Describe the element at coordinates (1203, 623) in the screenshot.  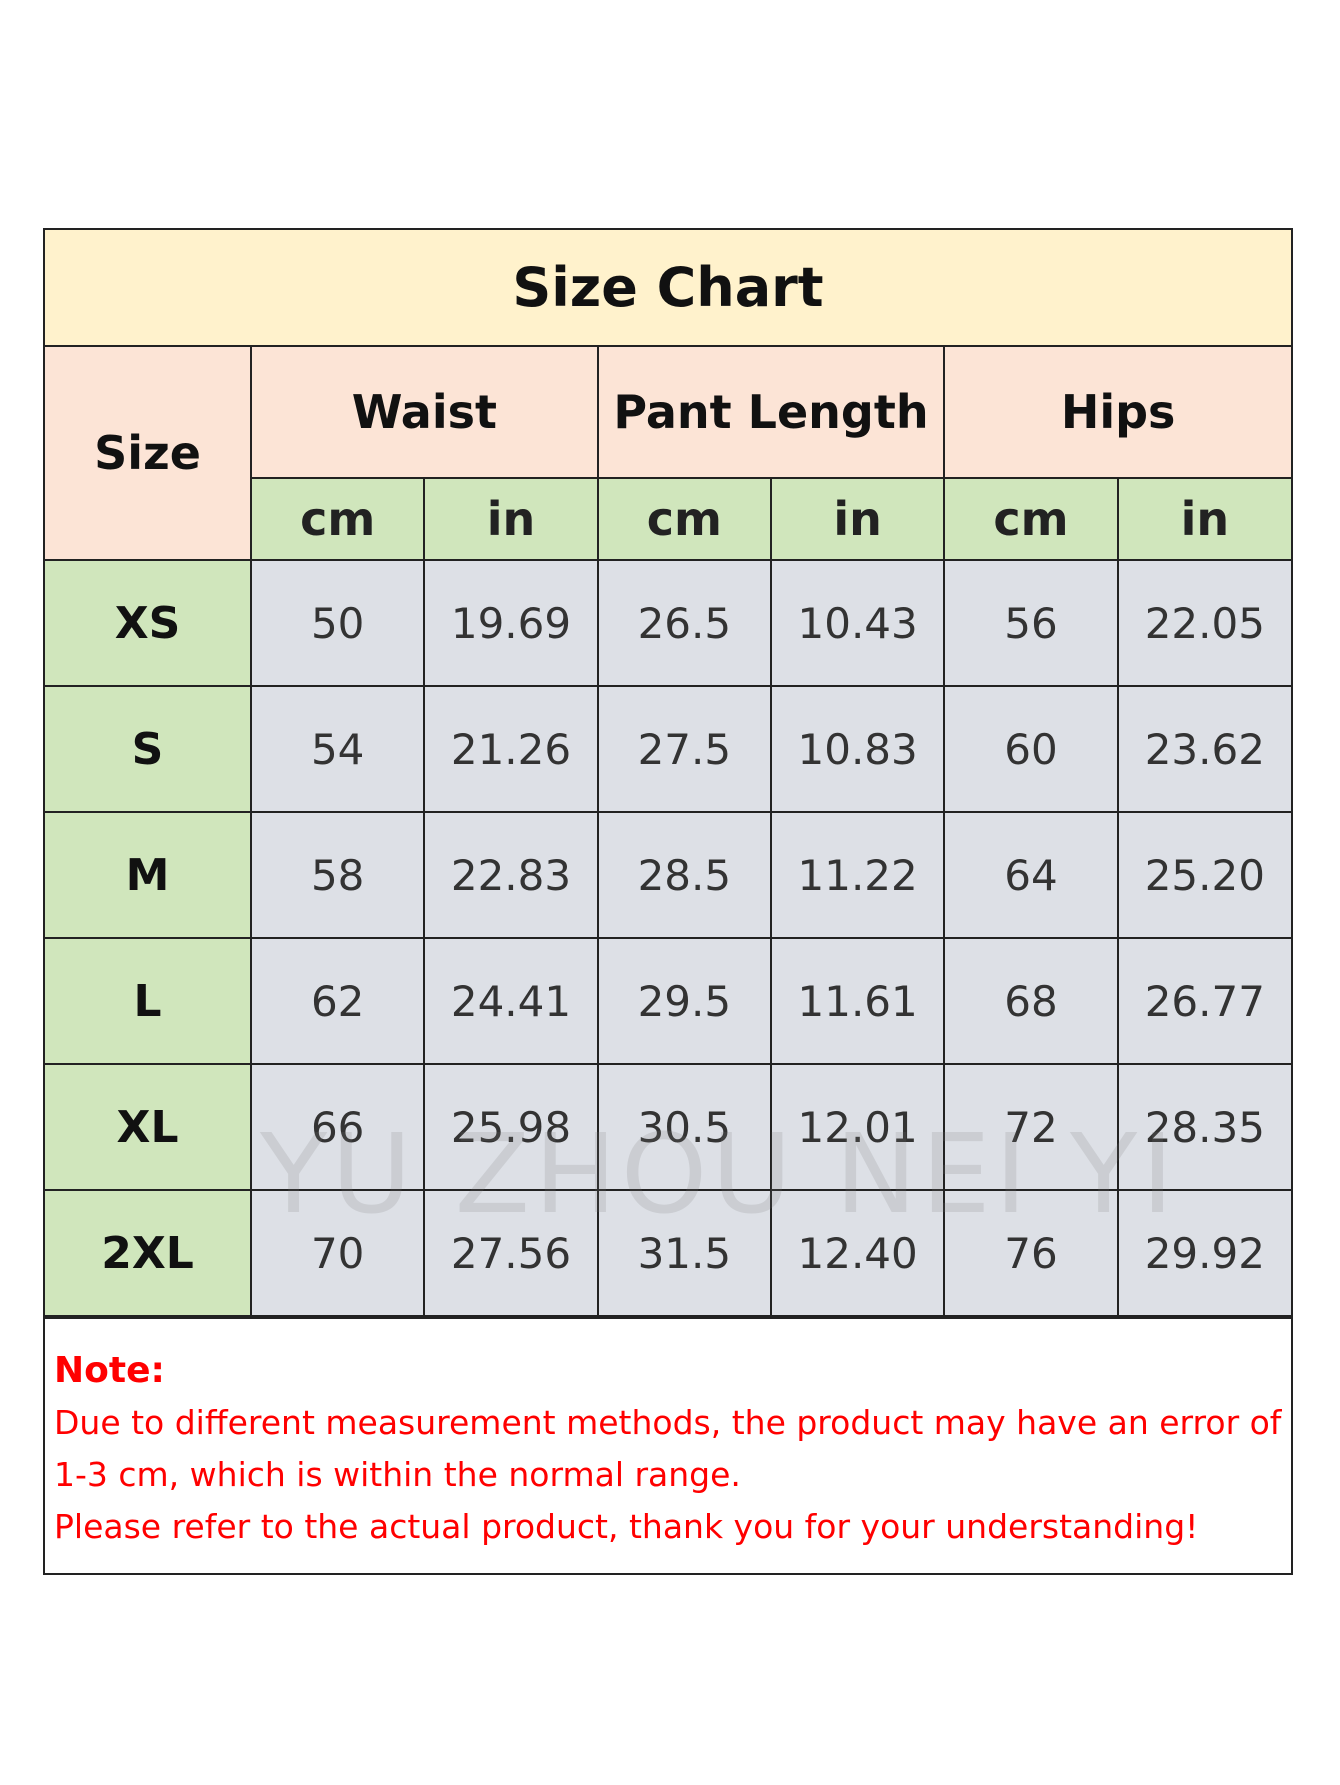
I see `measurement-cell: 22.05` at that location.